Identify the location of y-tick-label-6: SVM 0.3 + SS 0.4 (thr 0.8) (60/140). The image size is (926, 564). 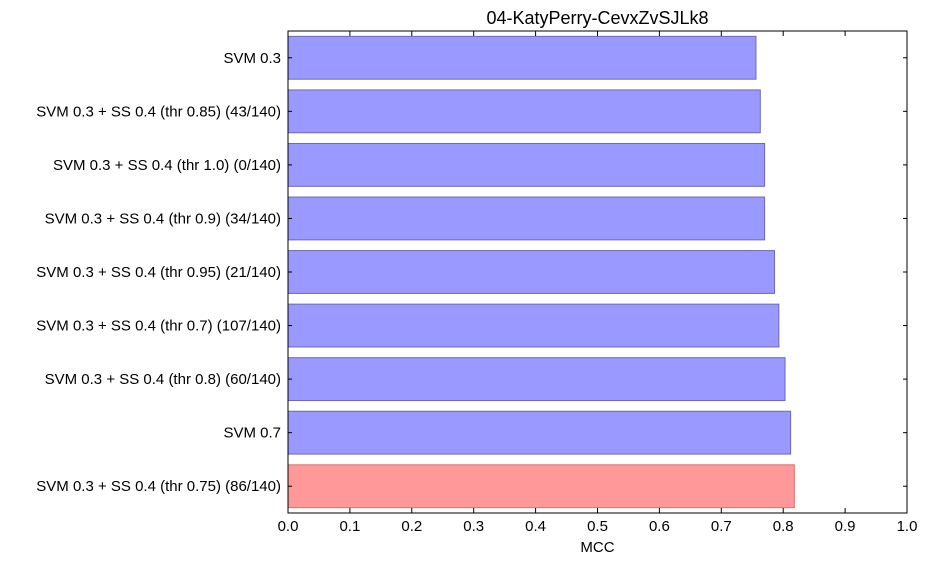
(163, 379).